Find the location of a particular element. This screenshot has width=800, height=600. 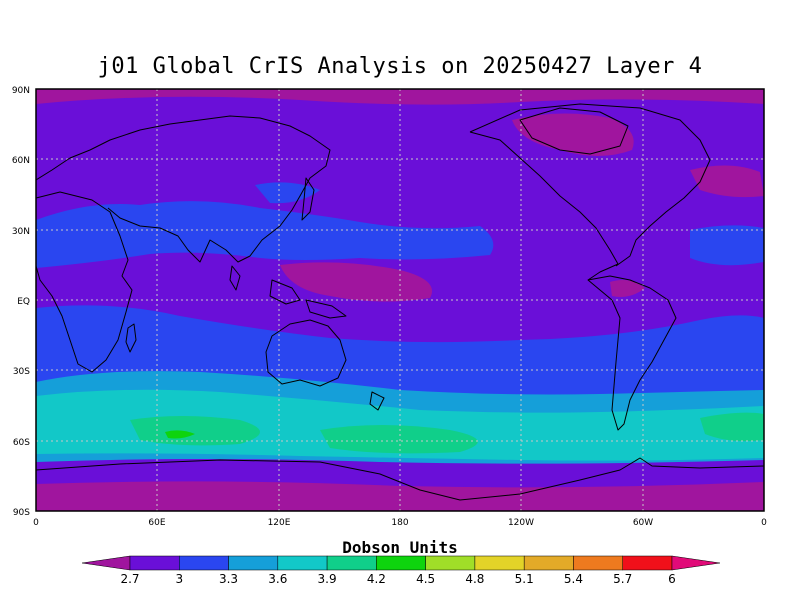

y-tick-label: 60S is located at coordinates (21, 443).